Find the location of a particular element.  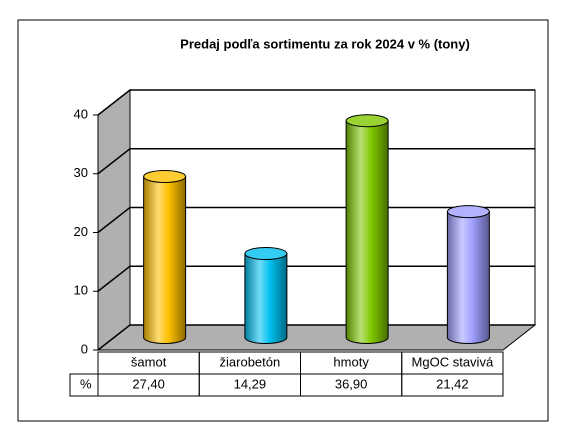

table-value: 21,42 is located at coordinates (452, 383).